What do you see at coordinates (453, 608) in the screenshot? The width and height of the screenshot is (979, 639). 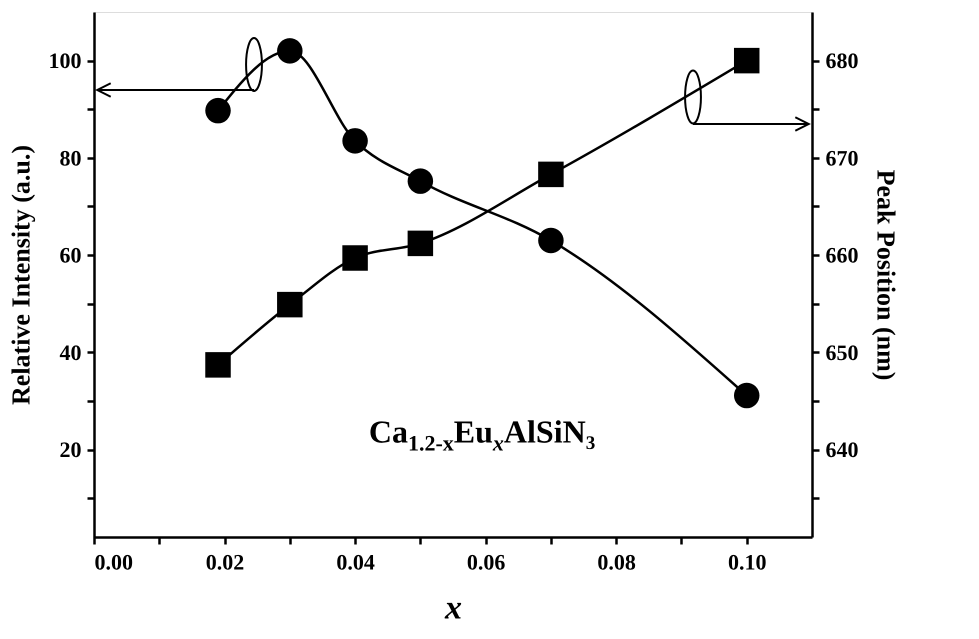 I see `x-axis-title: x` at bounding box center [453, 608].